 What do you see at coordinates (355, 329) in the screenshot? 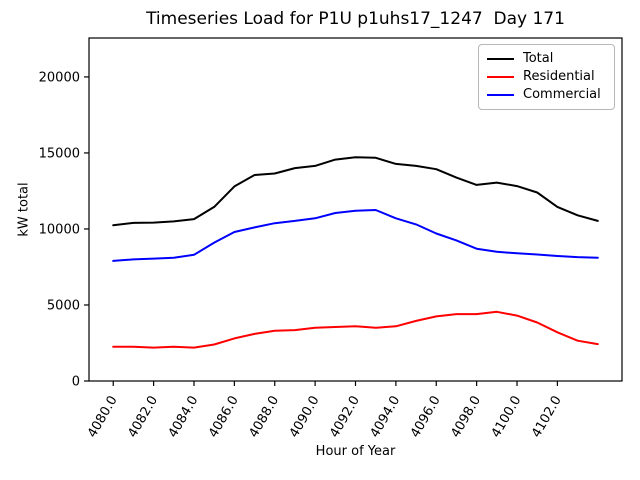
I see `series-line-residential` at bounding box center [355, 329].